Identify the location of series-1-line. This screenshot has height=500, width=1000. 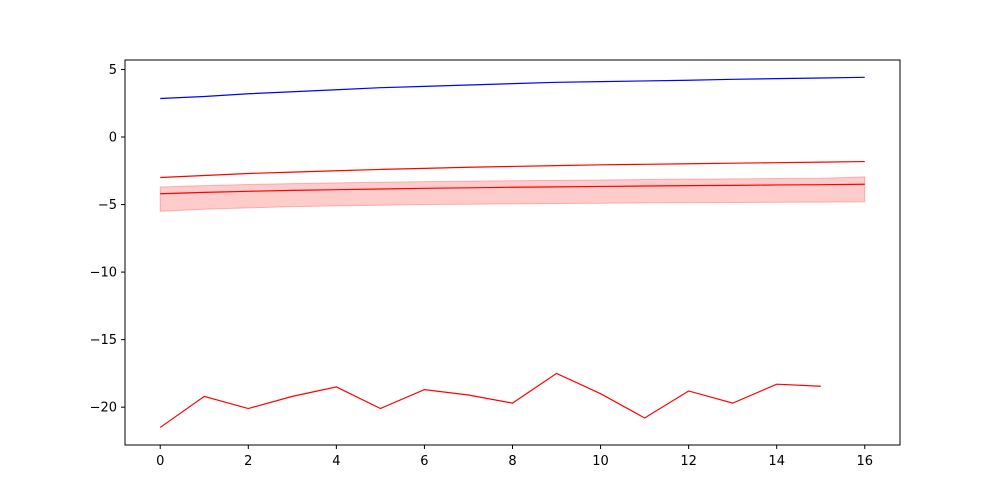
(512, 169).